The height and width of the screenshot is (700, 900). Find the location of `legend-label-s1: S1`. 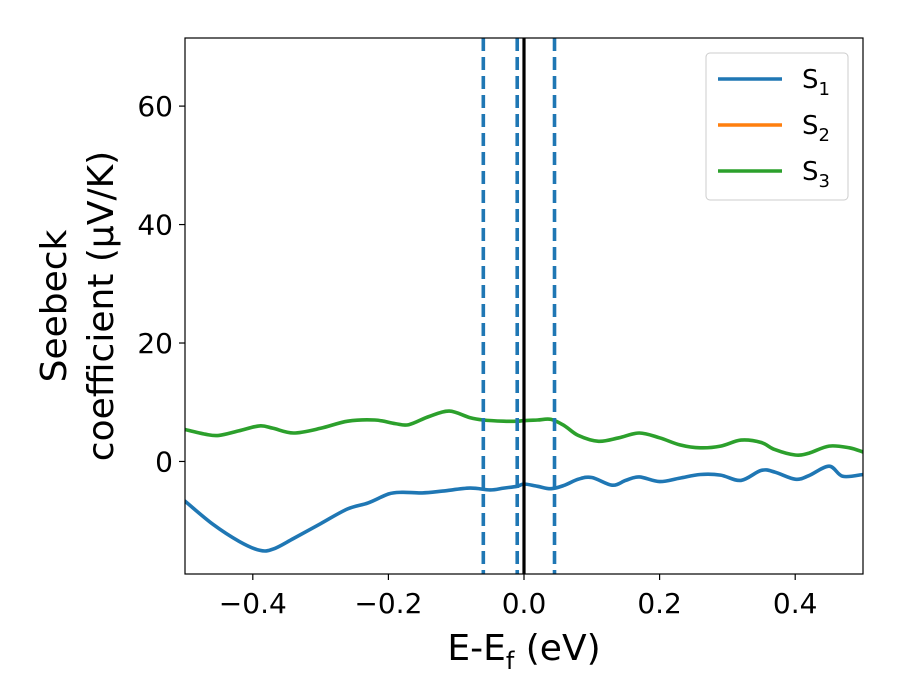

legend-label-s1: S1 is located at coordinates (816, 82).